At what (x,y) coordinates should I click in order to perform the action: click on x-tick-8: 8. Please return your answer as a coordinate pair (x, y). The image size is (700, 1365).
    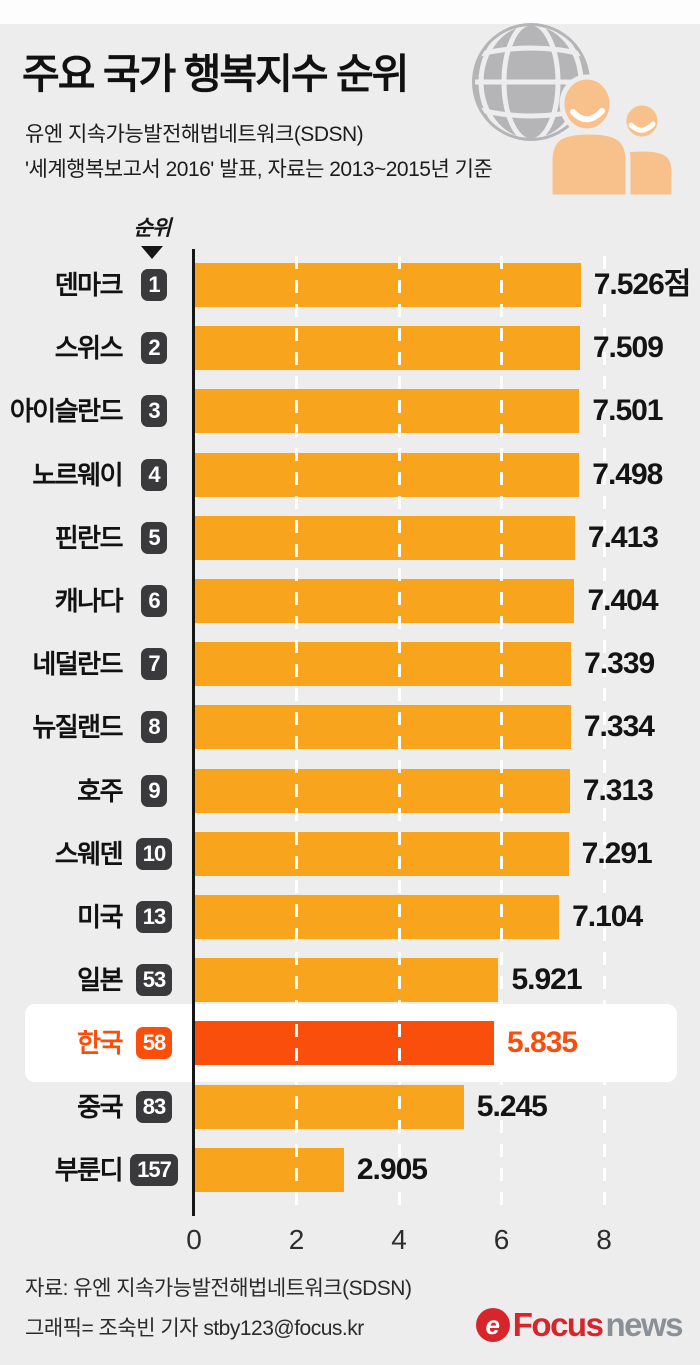
    Looking at the image, I should click on (604, 1239).